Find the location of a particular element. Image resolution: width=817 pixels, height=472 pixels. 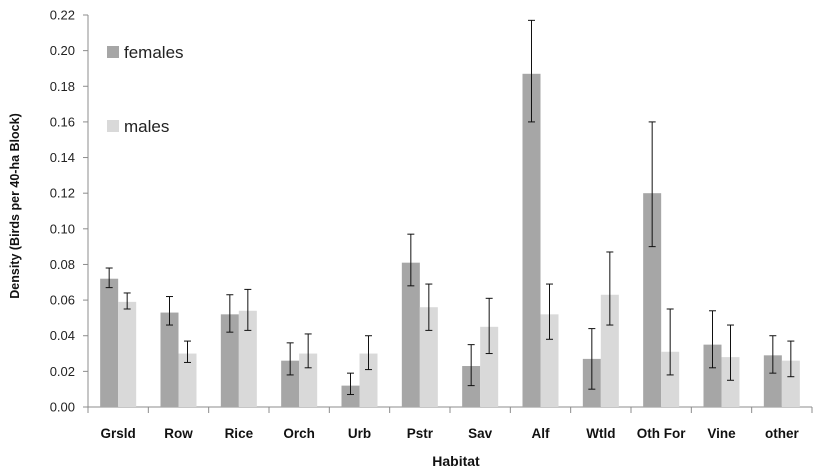

legend-label-males: males is located at coordinates (146, 126).